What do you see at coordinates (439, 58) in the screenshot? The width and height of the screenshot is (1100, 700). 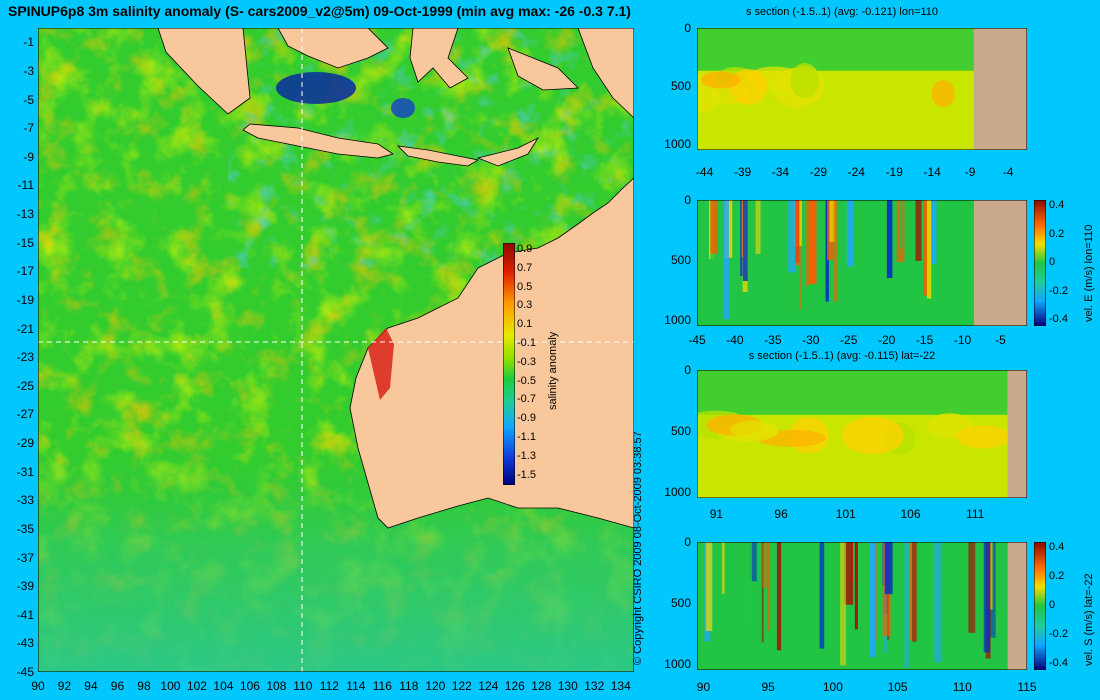 I see `sulawesi` at bounding box center [439, 58].